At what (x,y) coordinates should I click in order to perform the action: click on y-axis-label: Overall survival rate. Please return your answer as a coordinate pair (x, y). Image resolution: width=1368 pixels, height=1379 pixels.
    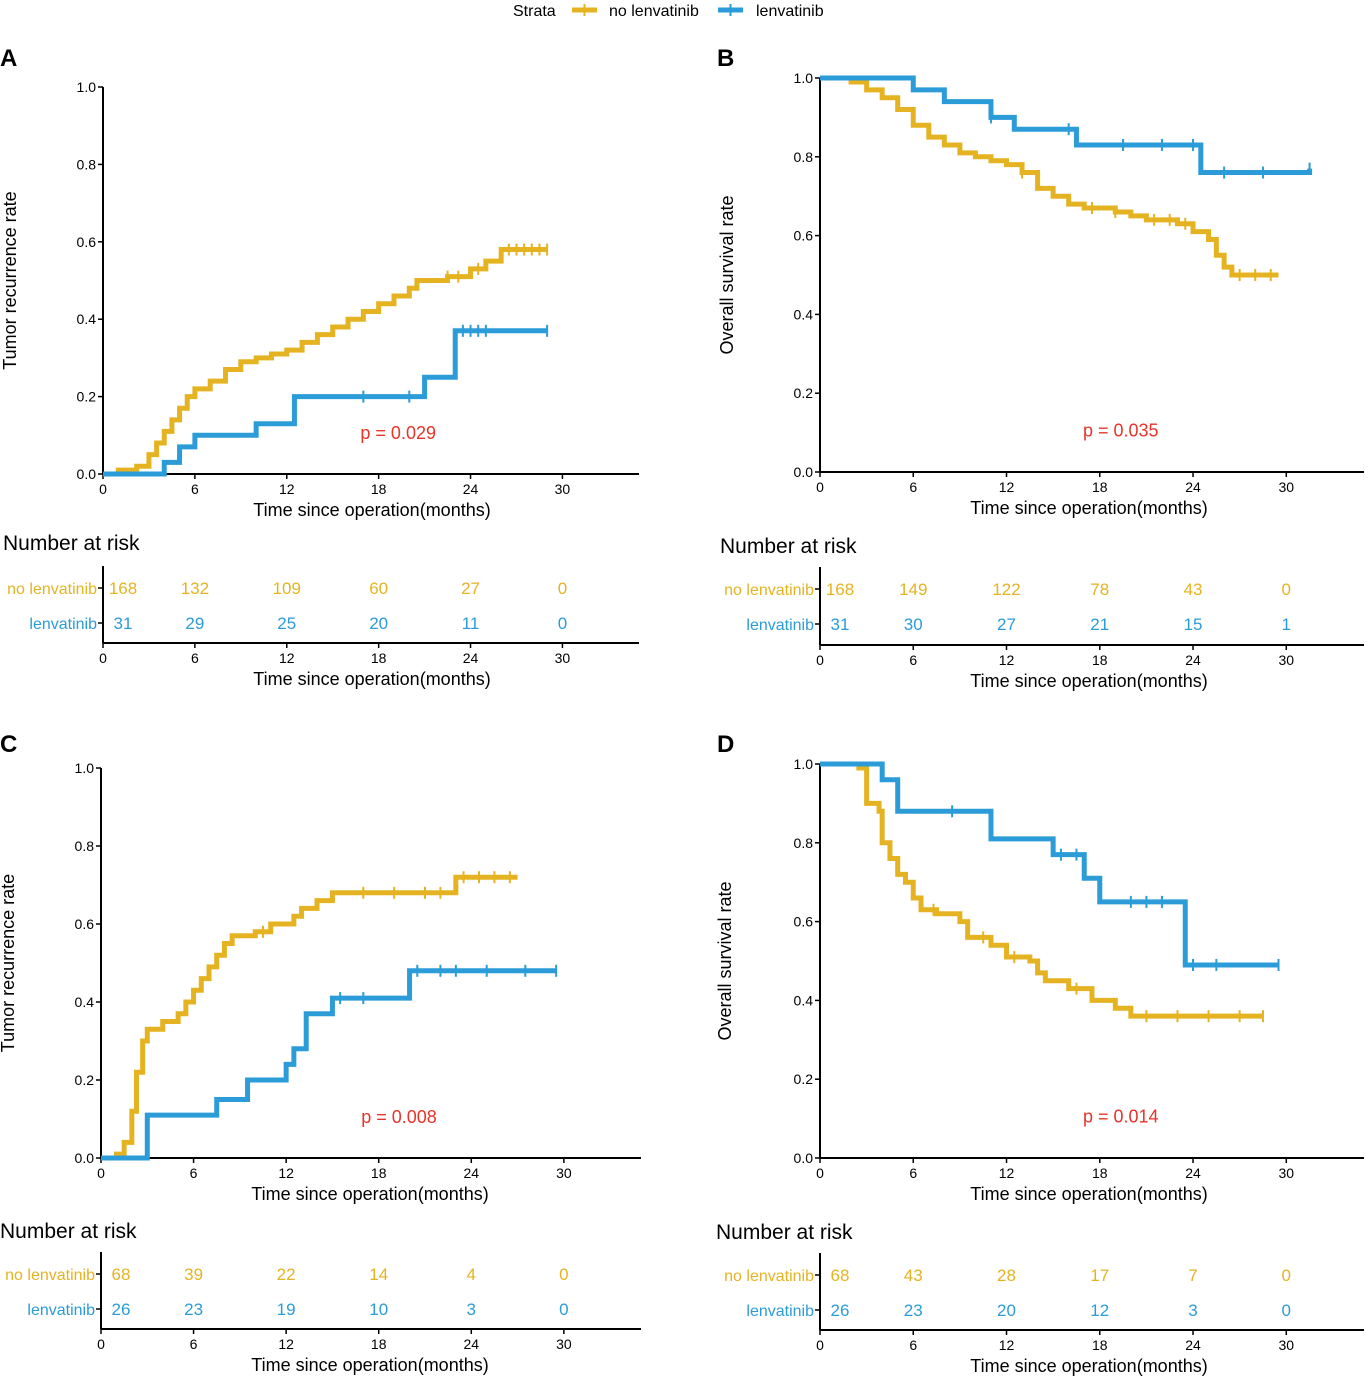
    Looking at the image, I should click on (725, 960).